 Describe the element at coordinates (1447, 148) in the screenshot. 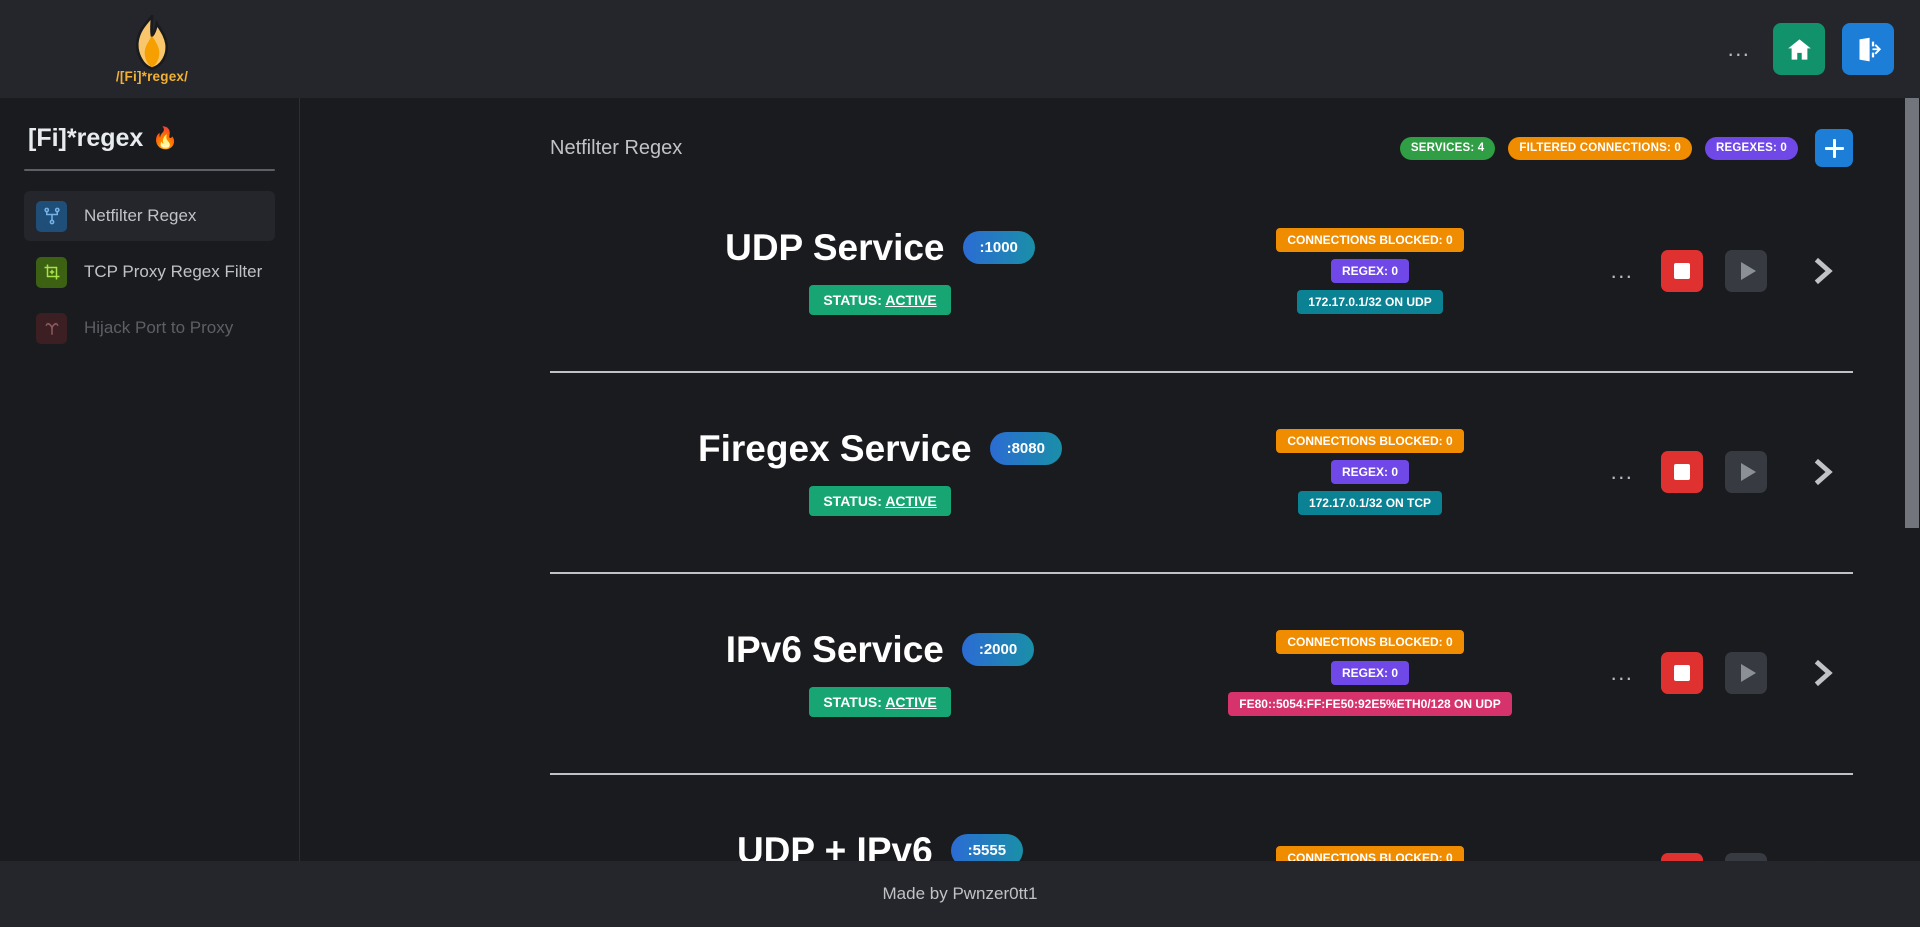

I see `status-badge-services: SERVICES: 4` at that location.